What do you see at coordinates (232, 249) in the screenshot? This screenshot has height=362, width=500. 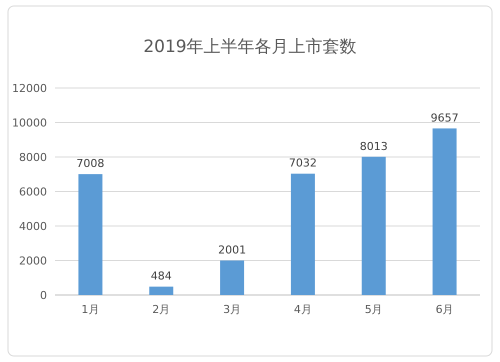 I see `data-label: 2001` at bounding box center [232, 249].